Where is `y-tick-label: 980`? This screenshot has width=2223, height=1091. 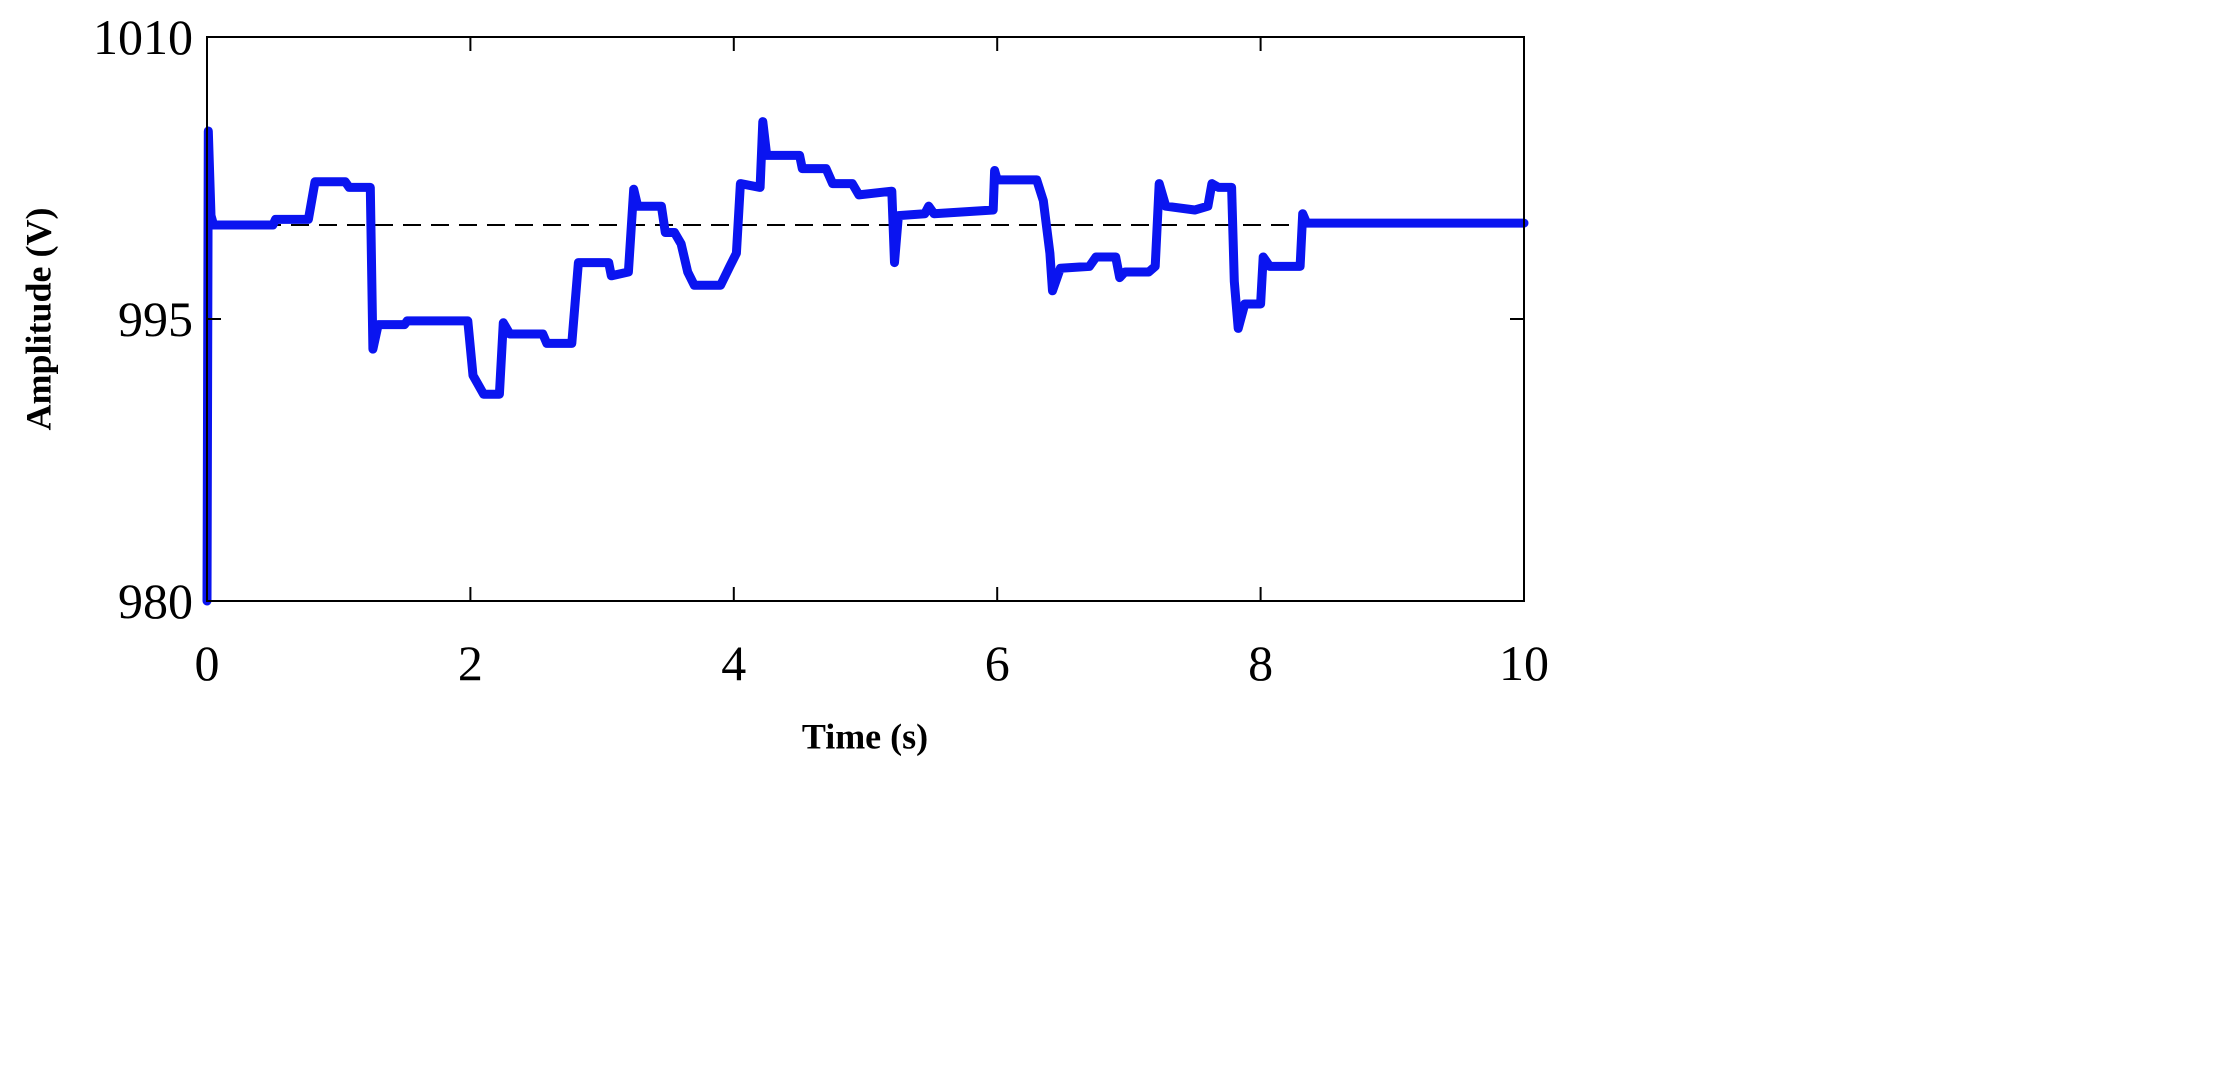 y-tick-label: 980 is located at coordinates (155, 601).